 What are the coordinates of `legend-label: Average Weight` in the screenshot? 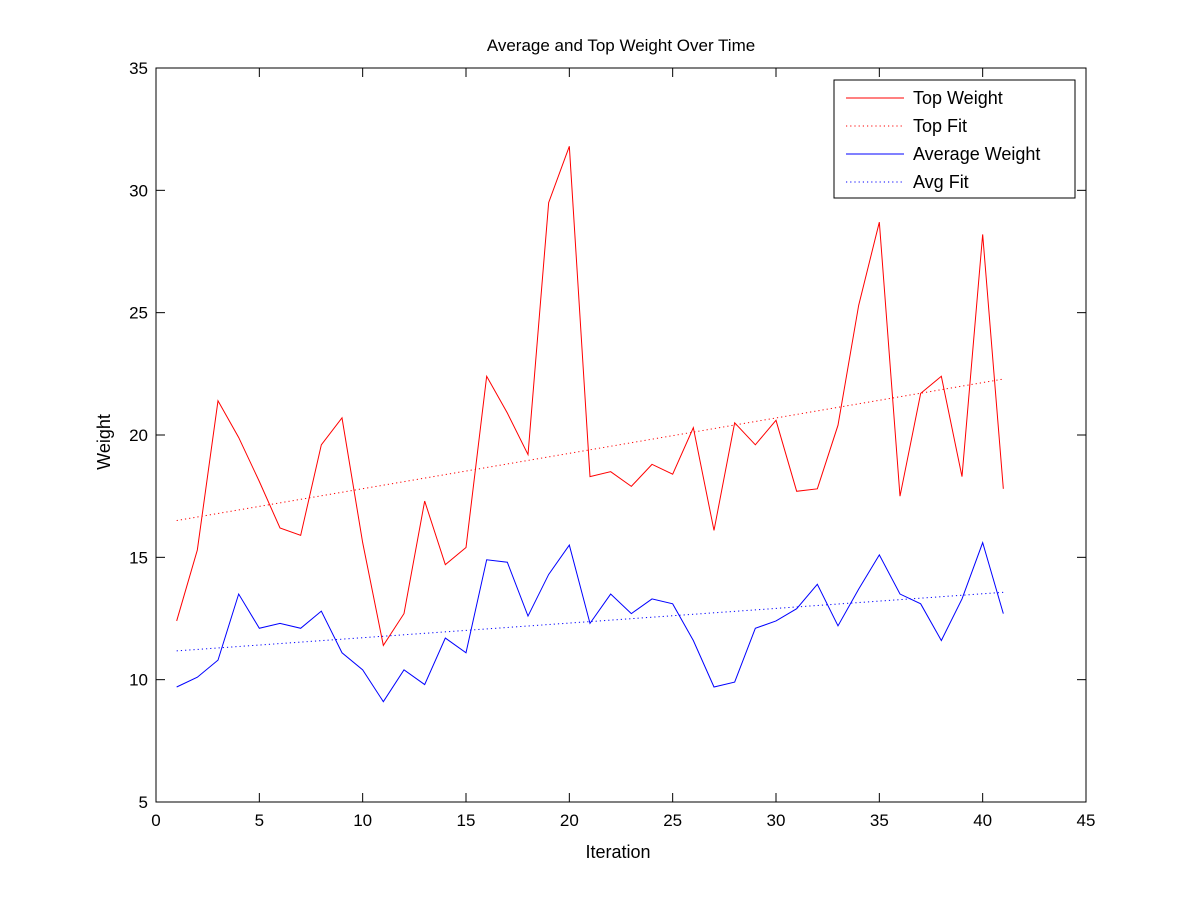 It's located at (976, 154).